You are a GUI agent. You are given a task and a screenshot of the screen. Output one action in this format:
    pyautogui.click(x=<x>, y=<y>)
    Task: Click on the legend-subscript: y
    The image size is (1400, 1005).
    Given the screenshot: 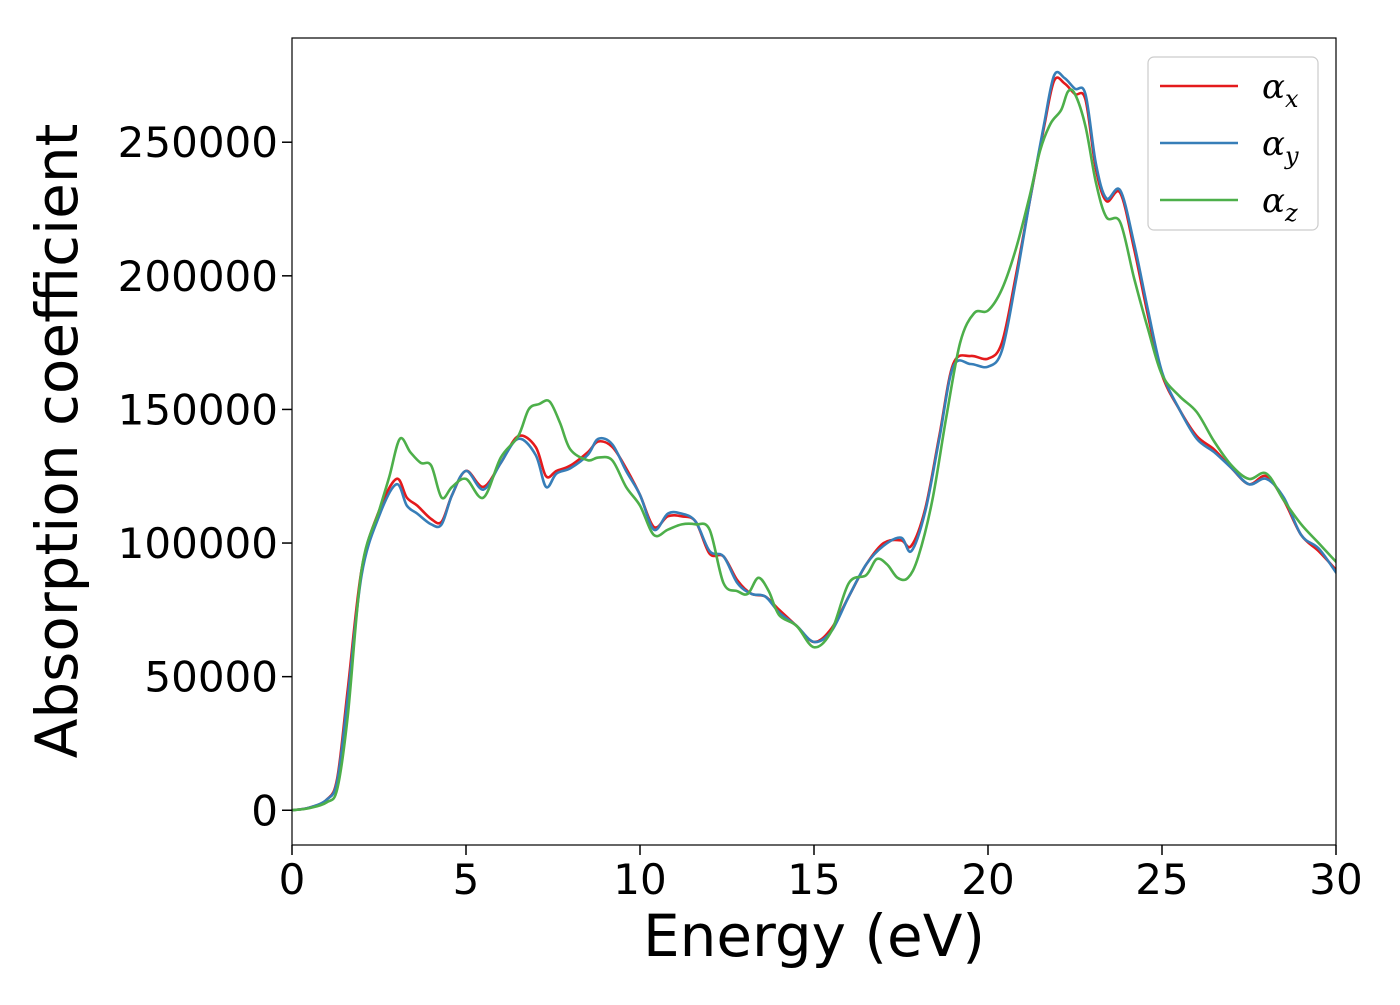 What is the action you would take?
    pyautogui.click(x=1291, y=156)
    